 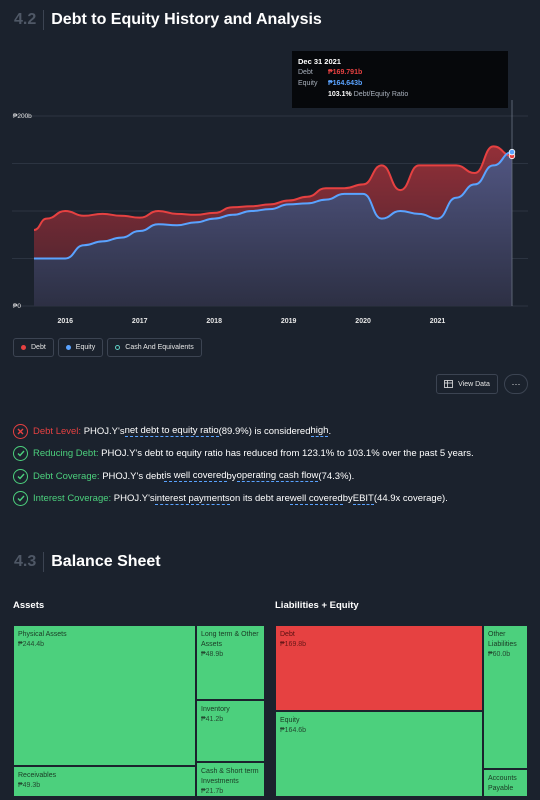 I want to click on ellipsis-icon: ···, so click(x=516, y=384).